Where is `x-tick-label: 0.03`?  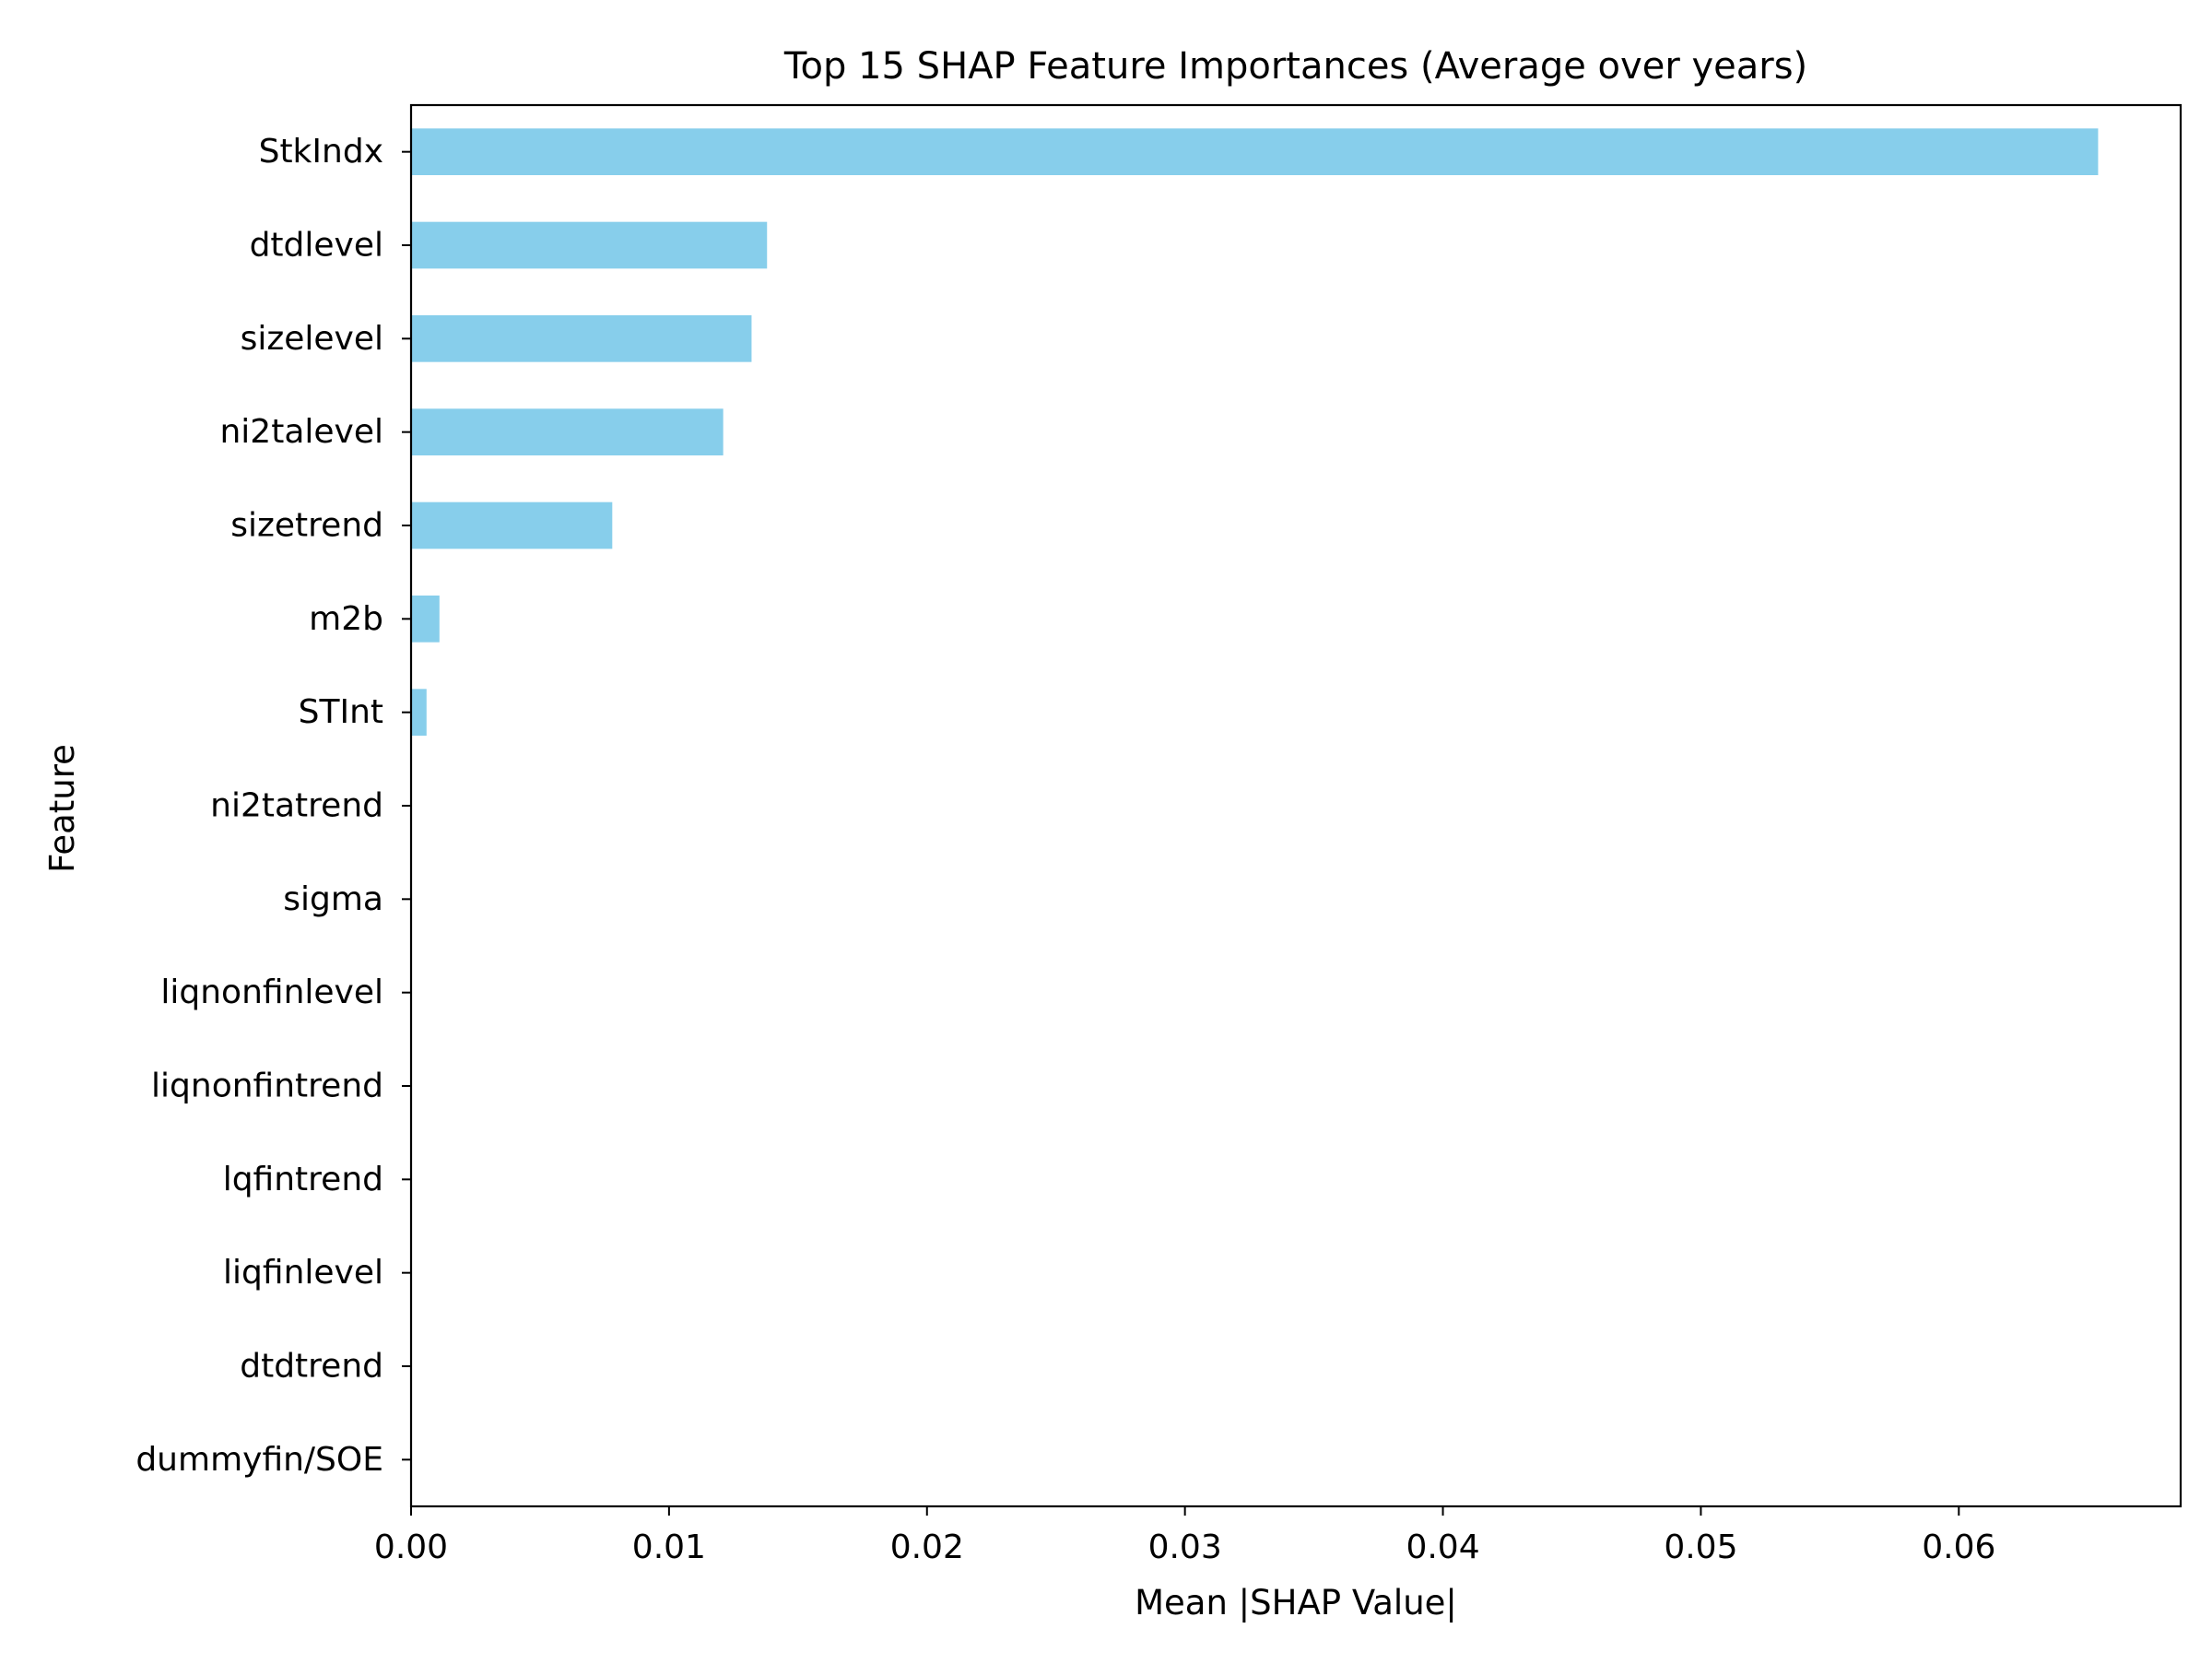
x-tick-label: 0.03 is located at coordinates (1185, 1547).